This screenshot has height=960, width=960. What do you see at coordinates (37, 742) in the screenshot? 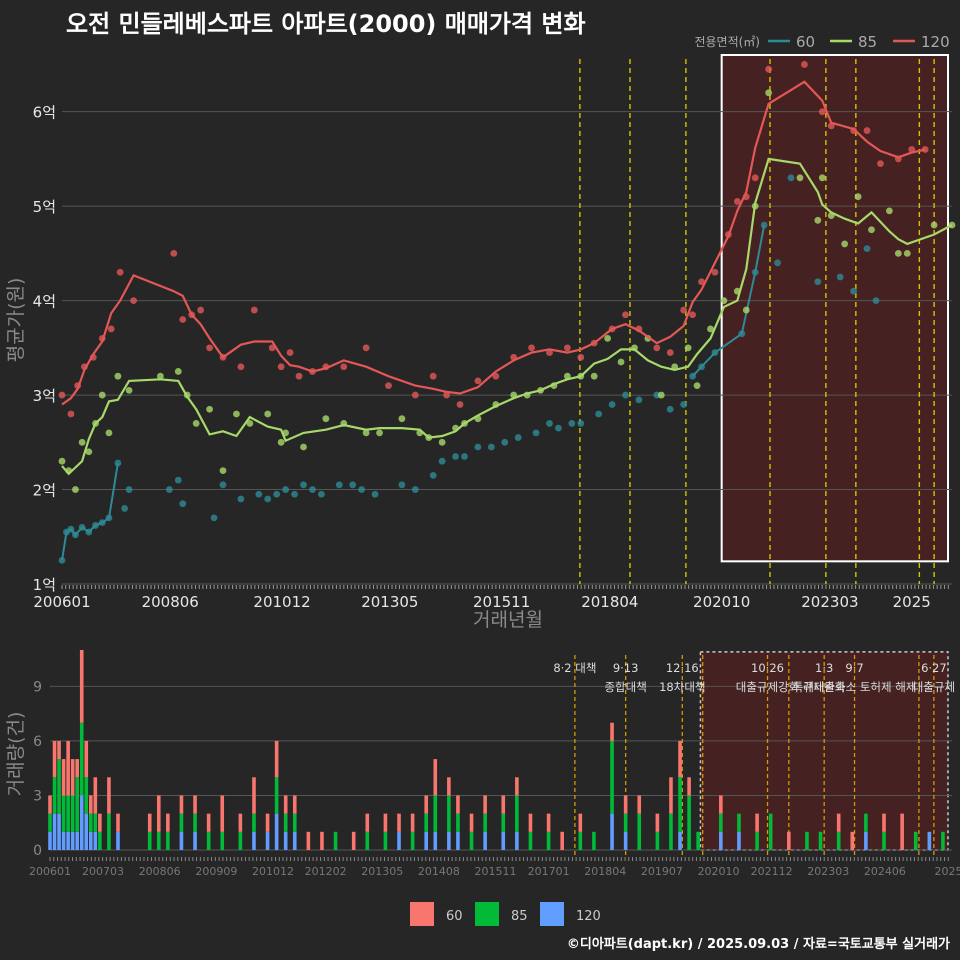
I see `volume-y-tick-label: 6` at bounding box center [37, 742].